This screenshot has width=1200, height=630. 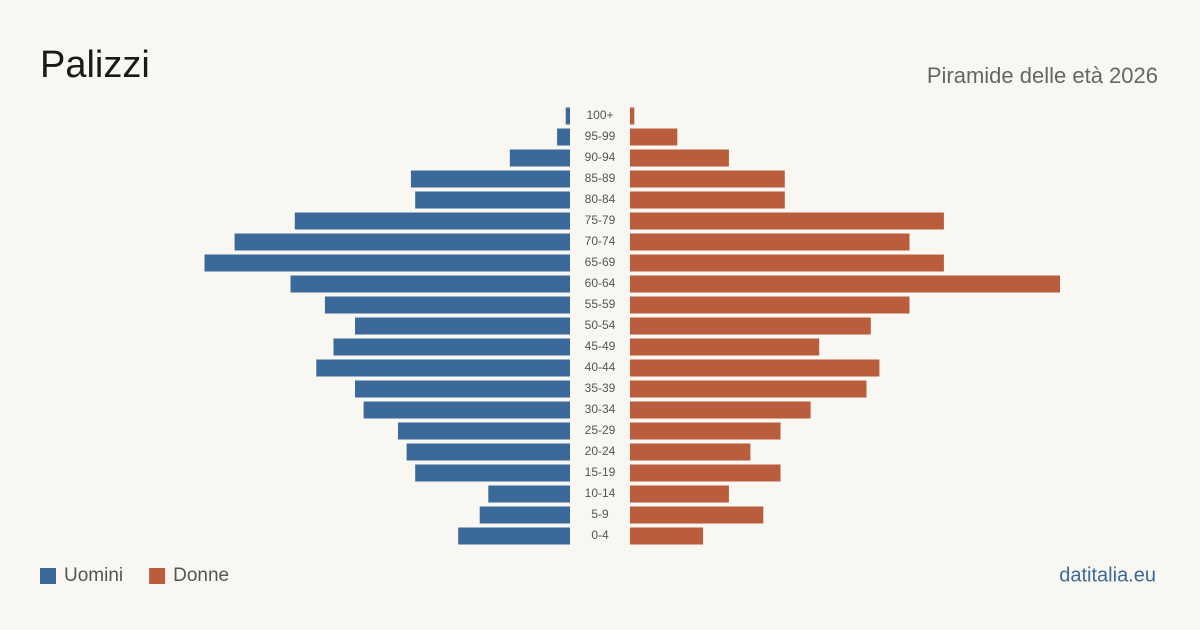 I want to click on age-label: 70-74, so click(x=600, y=241).